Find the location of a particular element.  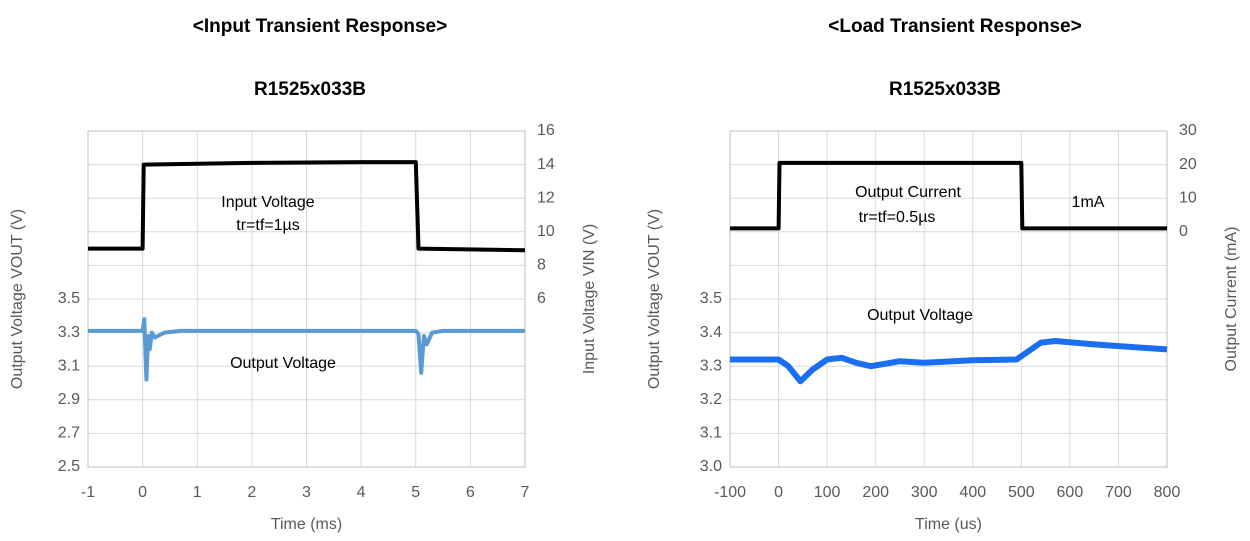

x-tick-label: 400 is located at coordinates (972, 492).